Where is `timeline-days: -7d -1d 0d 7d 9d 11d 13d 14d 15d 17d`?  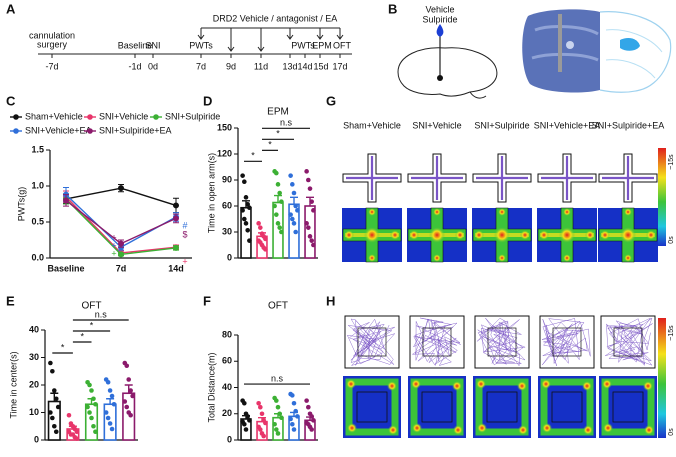 timeline-days: -7d -1d 0d 7d 9d 11d 13d 14d 15d 17d is located at coordinates (196, 66).